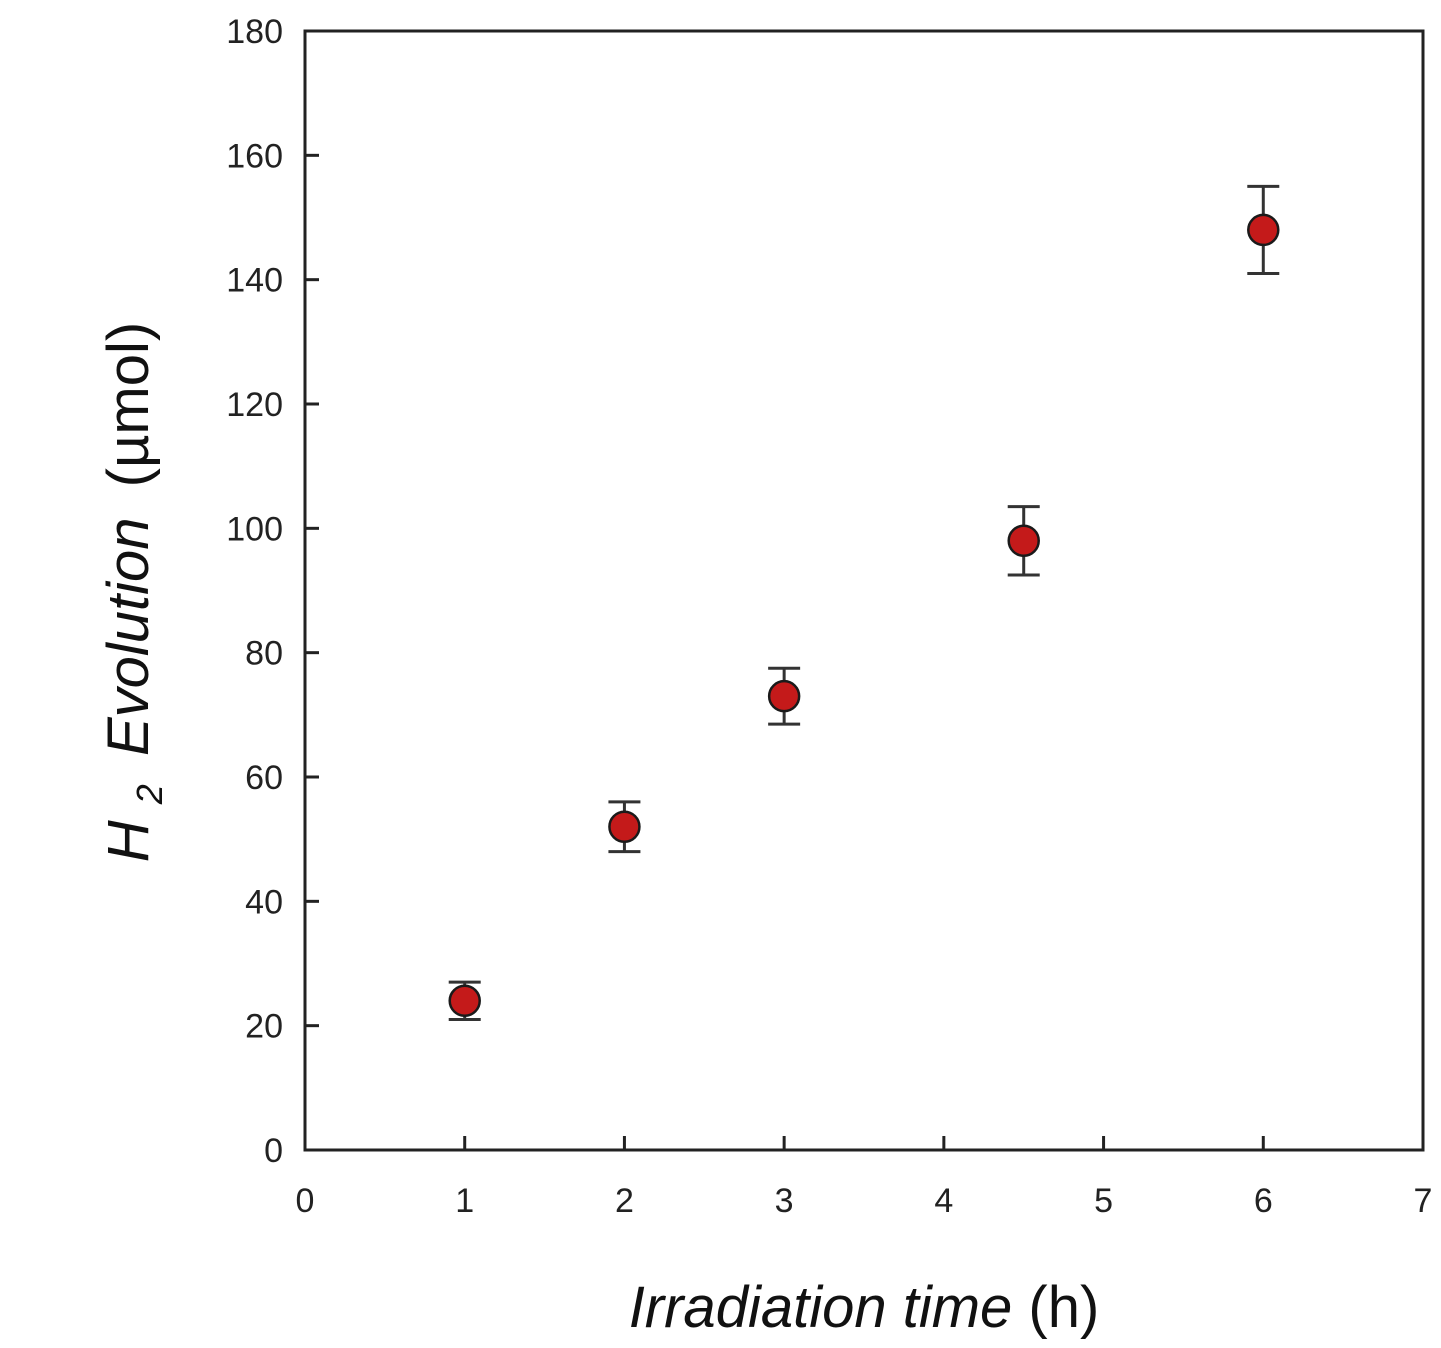 The width and height of the screenshot is (1441, 1348). I want to click on x-tick-label: 0, so click(305, 1201).